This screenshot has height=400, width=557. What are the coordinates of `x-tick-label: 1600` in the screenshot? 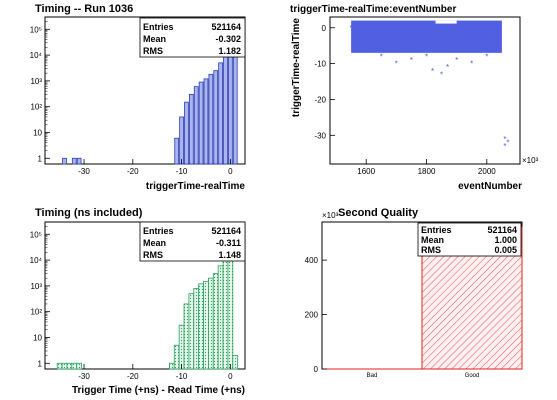 It's located at (366, 171).